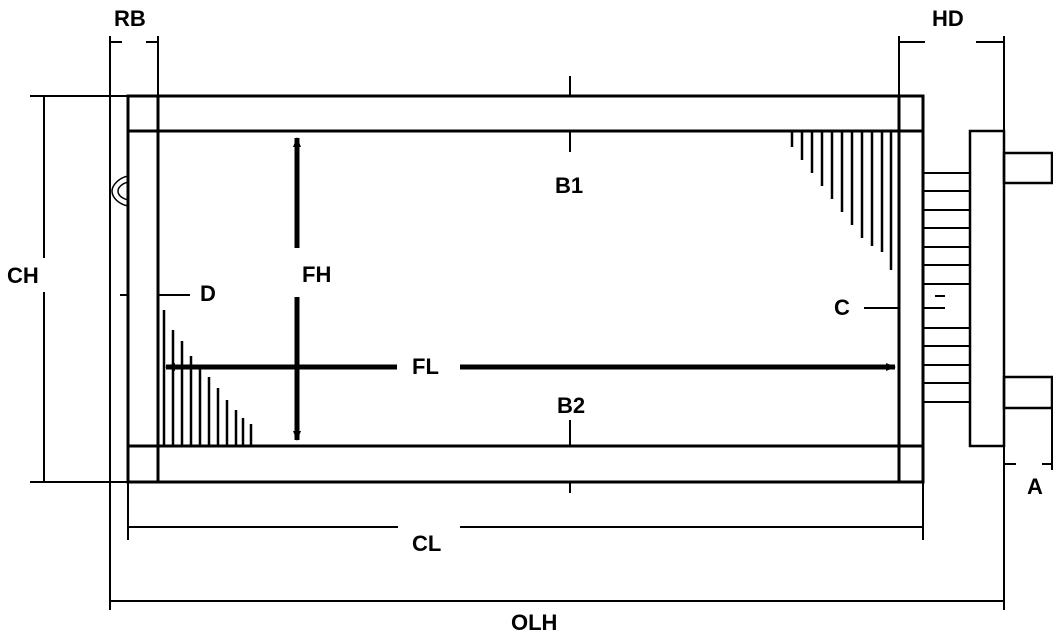 The image size is (1053, 637). I want to click on label-fh: FH, so click(316, 274).